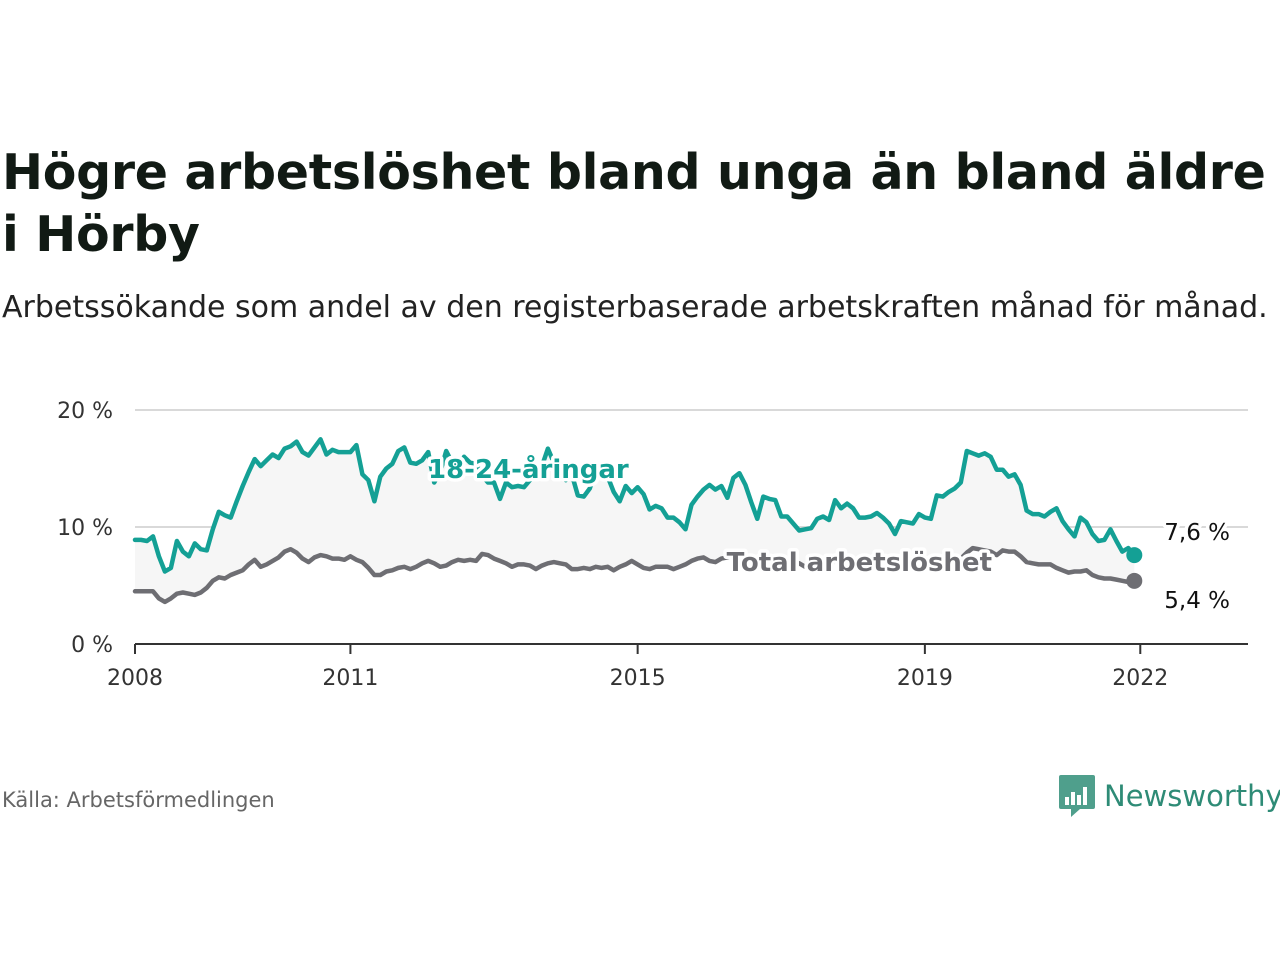 The height and width of the screenshot is (960, 1280). What do you see at coordinates (925, 678) in the screenshot?
I see `x-tick-label: 2019` at bounding box center [925, 678].